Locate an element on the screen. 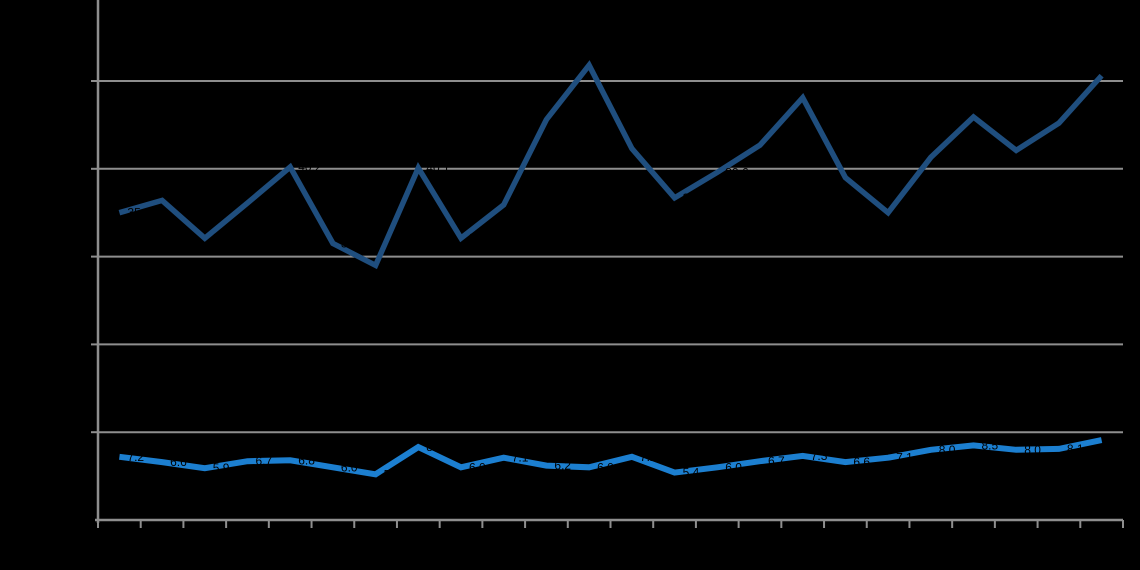  data-label: 45.2 is located at coordinates (1079, 123).